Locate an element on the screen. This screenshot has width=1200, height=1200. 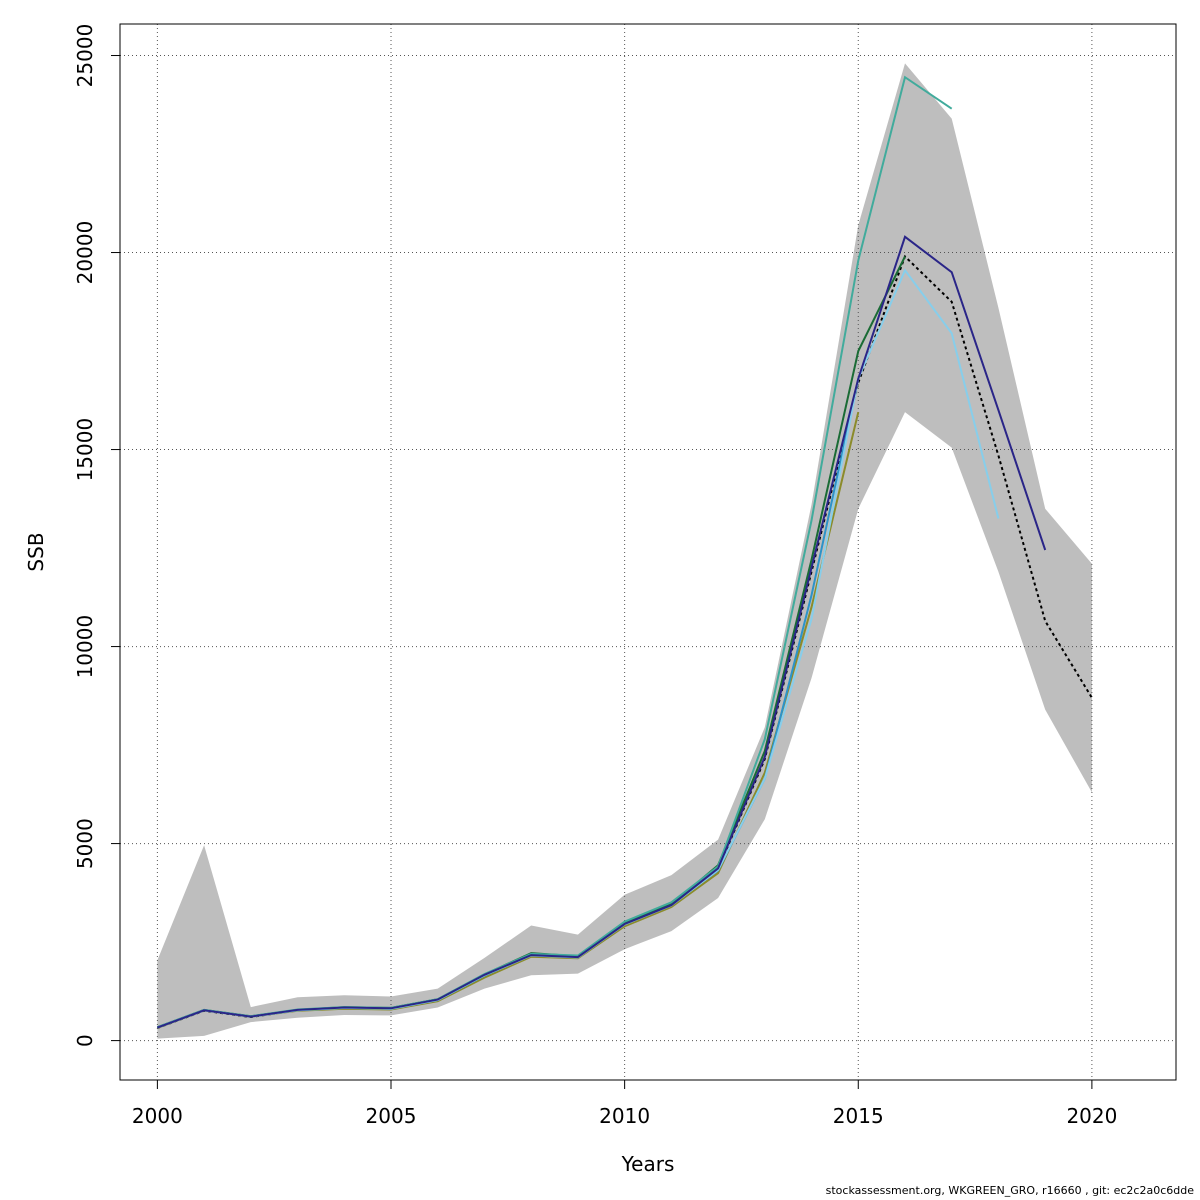
x-tick-label-2000: 2000 is located at coordinates (157, 1116).